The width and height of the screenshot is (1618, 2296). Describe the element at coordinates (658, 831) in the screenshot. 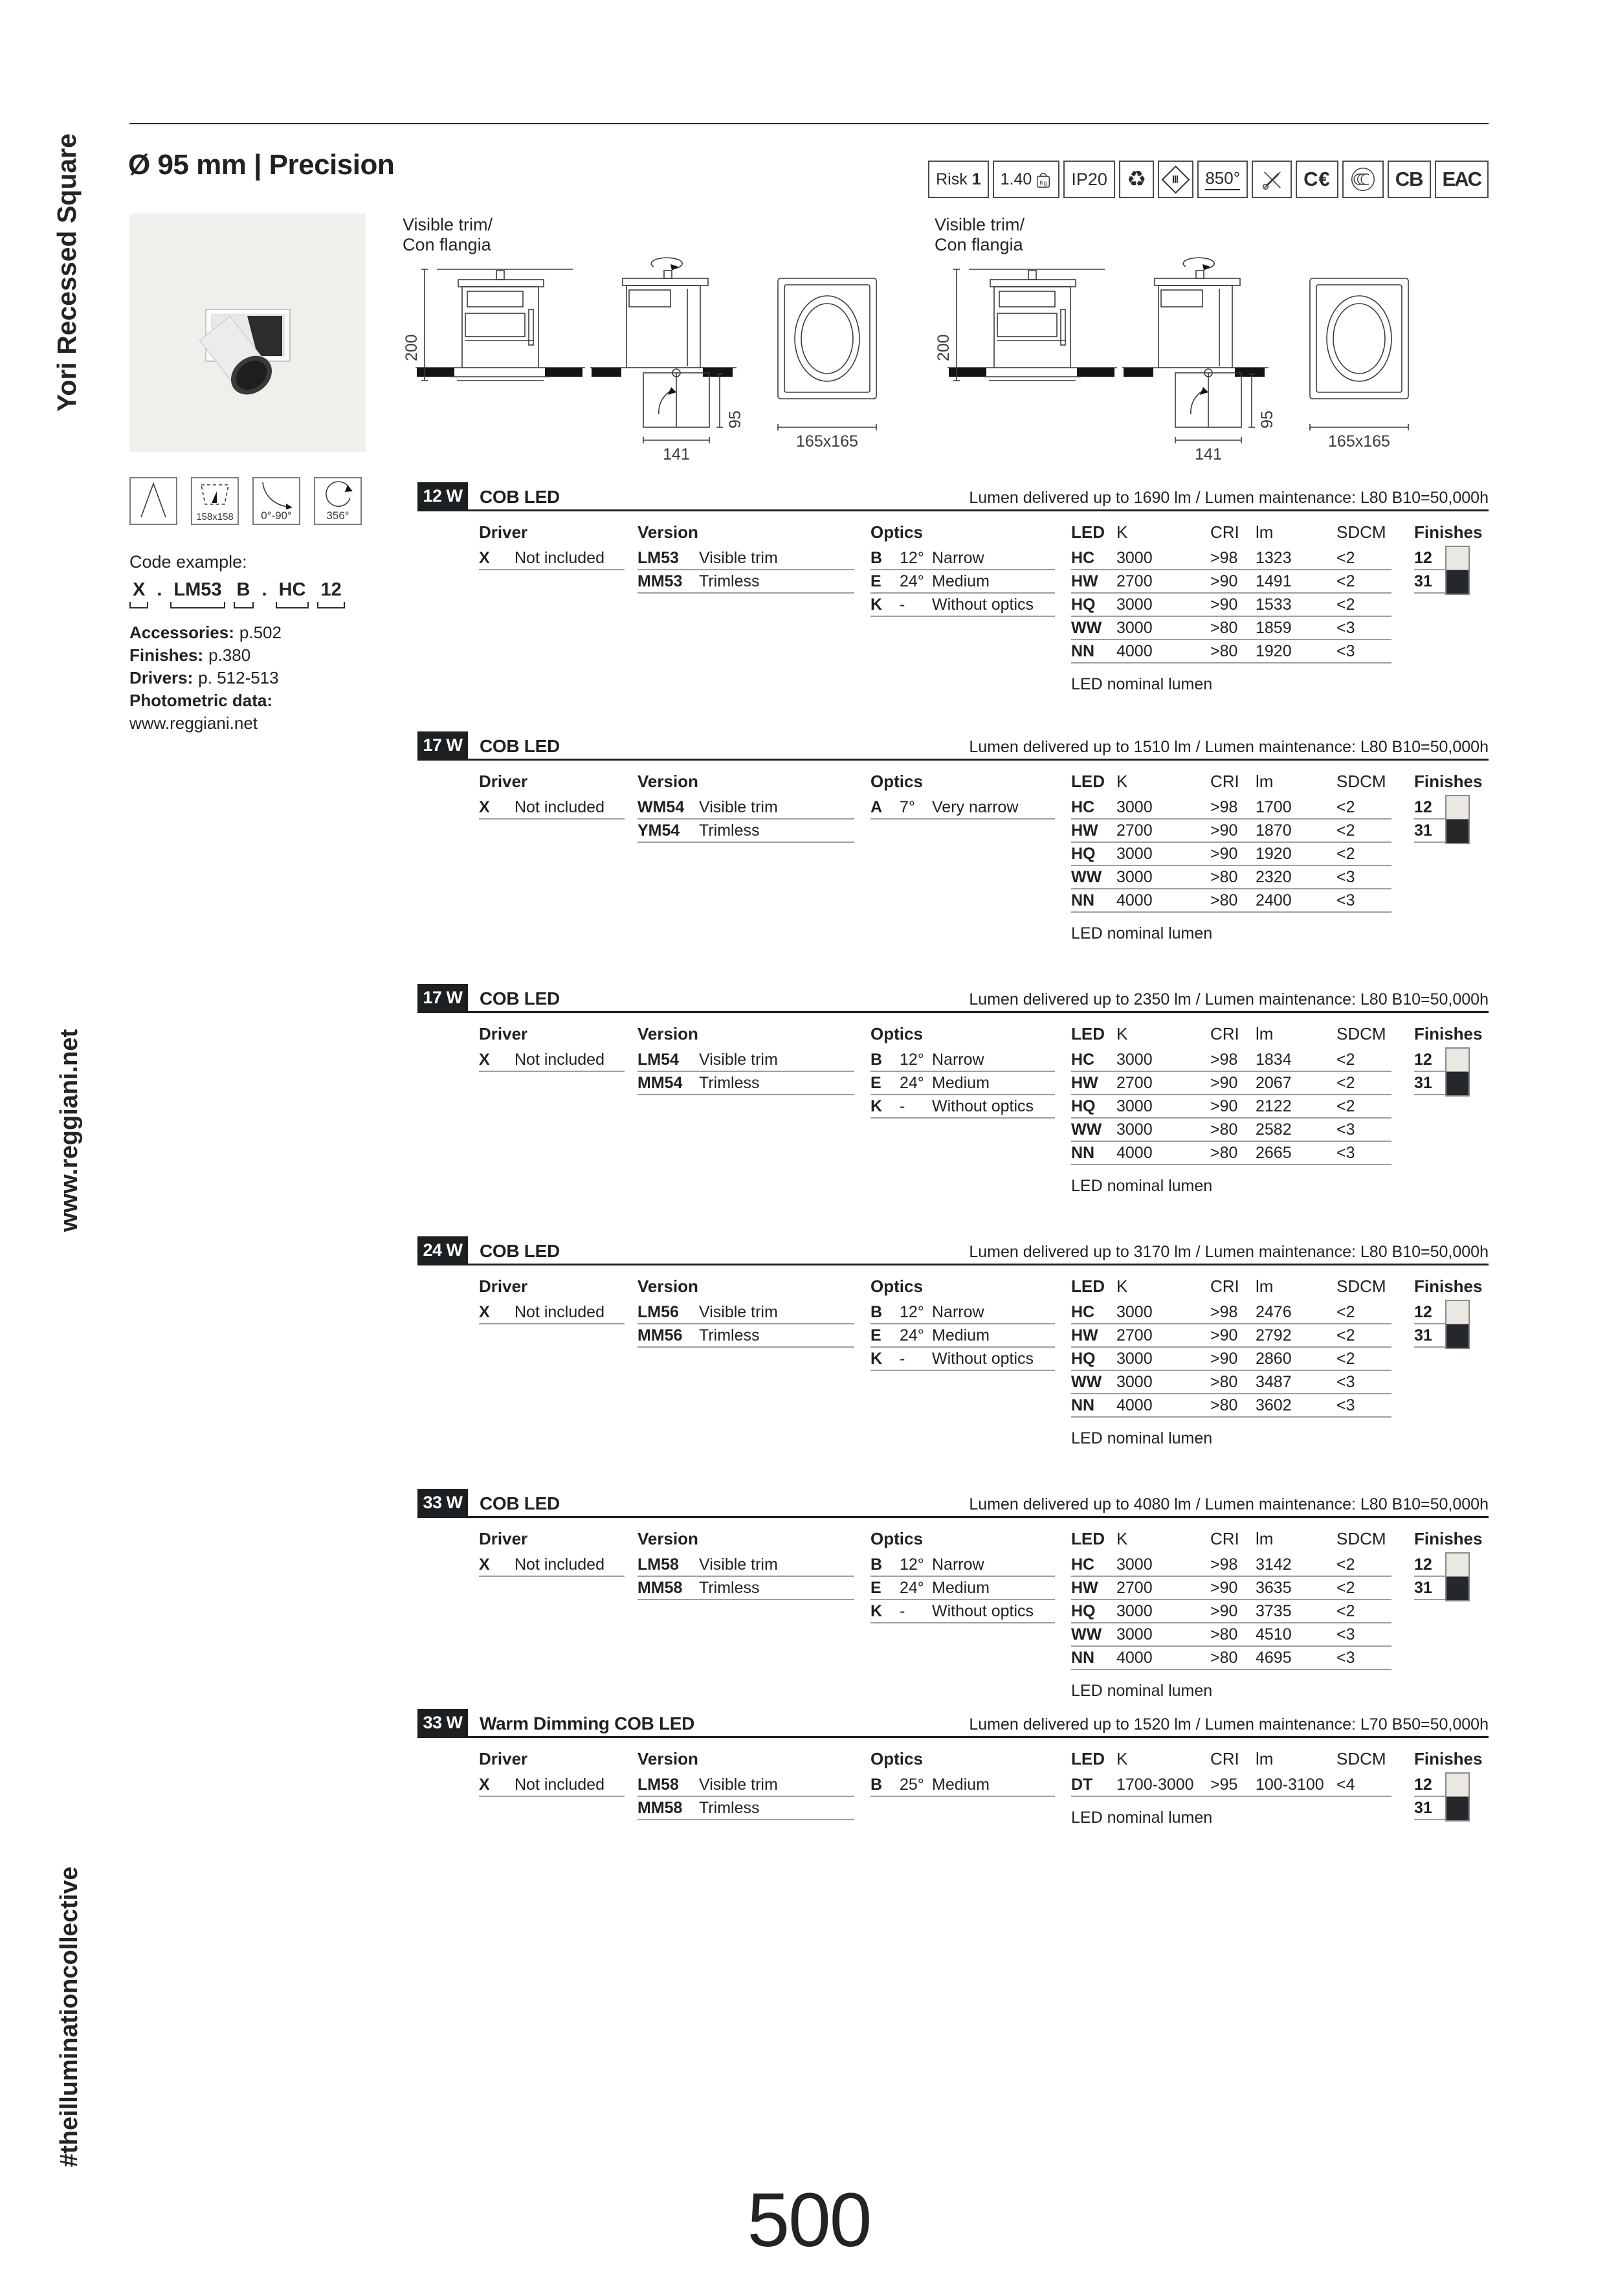

I see `version-code: YM54` at that location.